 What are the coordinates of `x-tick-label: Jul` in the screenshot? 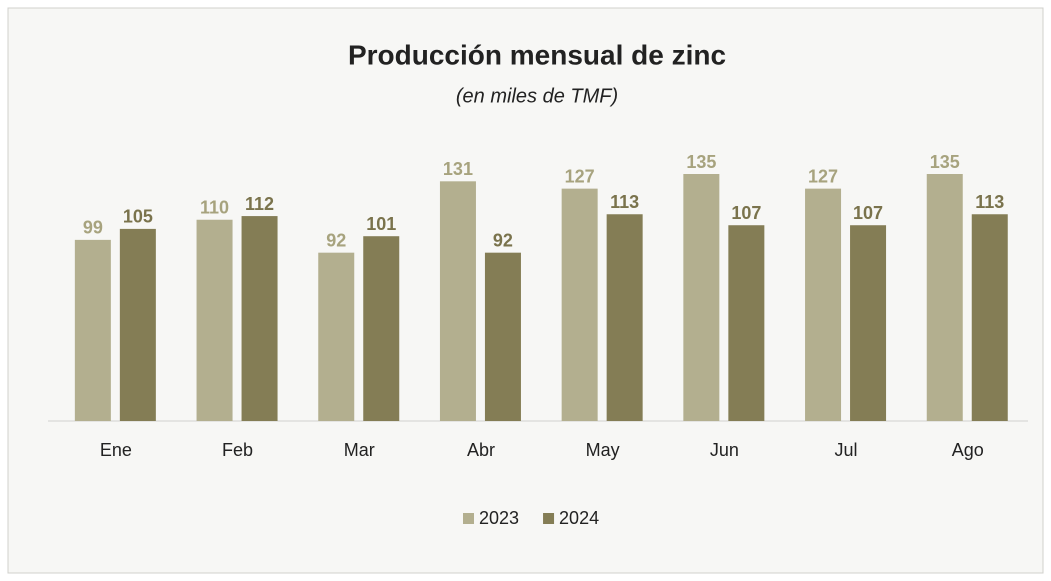 It's located at (846, 450).